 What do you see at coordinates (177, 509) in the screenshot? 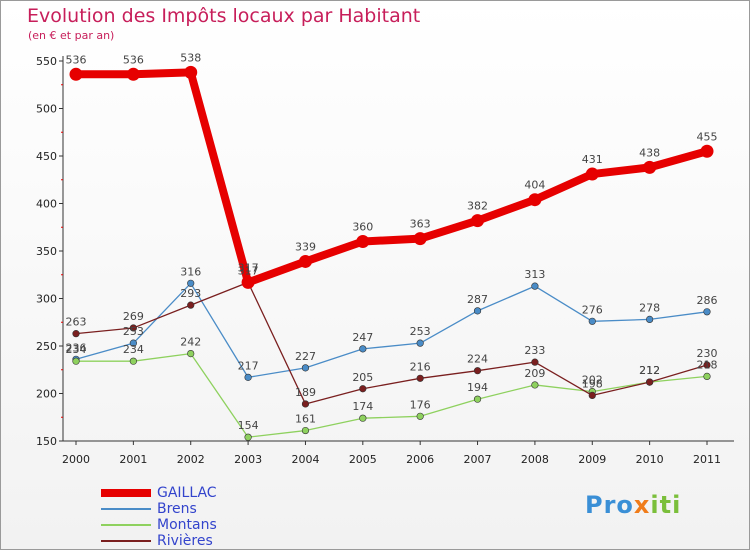
I see `legend-label: Brens` at bounding box center [177, 509].